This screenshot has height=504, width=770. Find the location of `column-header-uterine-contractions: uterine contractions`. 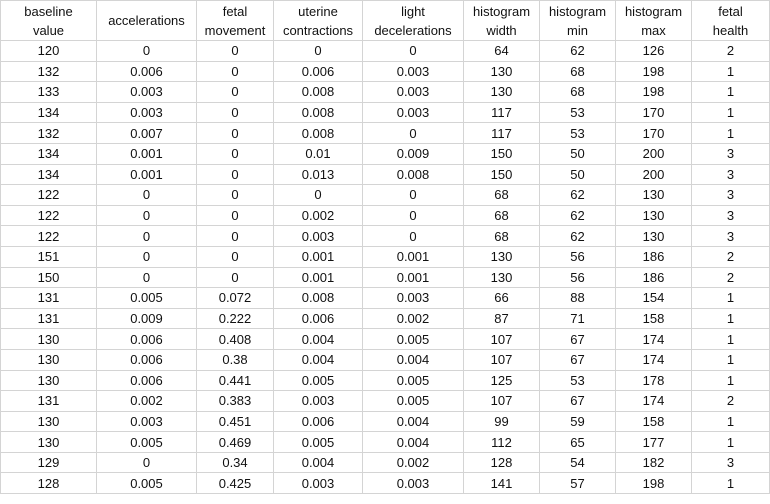

column-header-uterine-contractions: uterine contractions is located at coordinates (318, 20).